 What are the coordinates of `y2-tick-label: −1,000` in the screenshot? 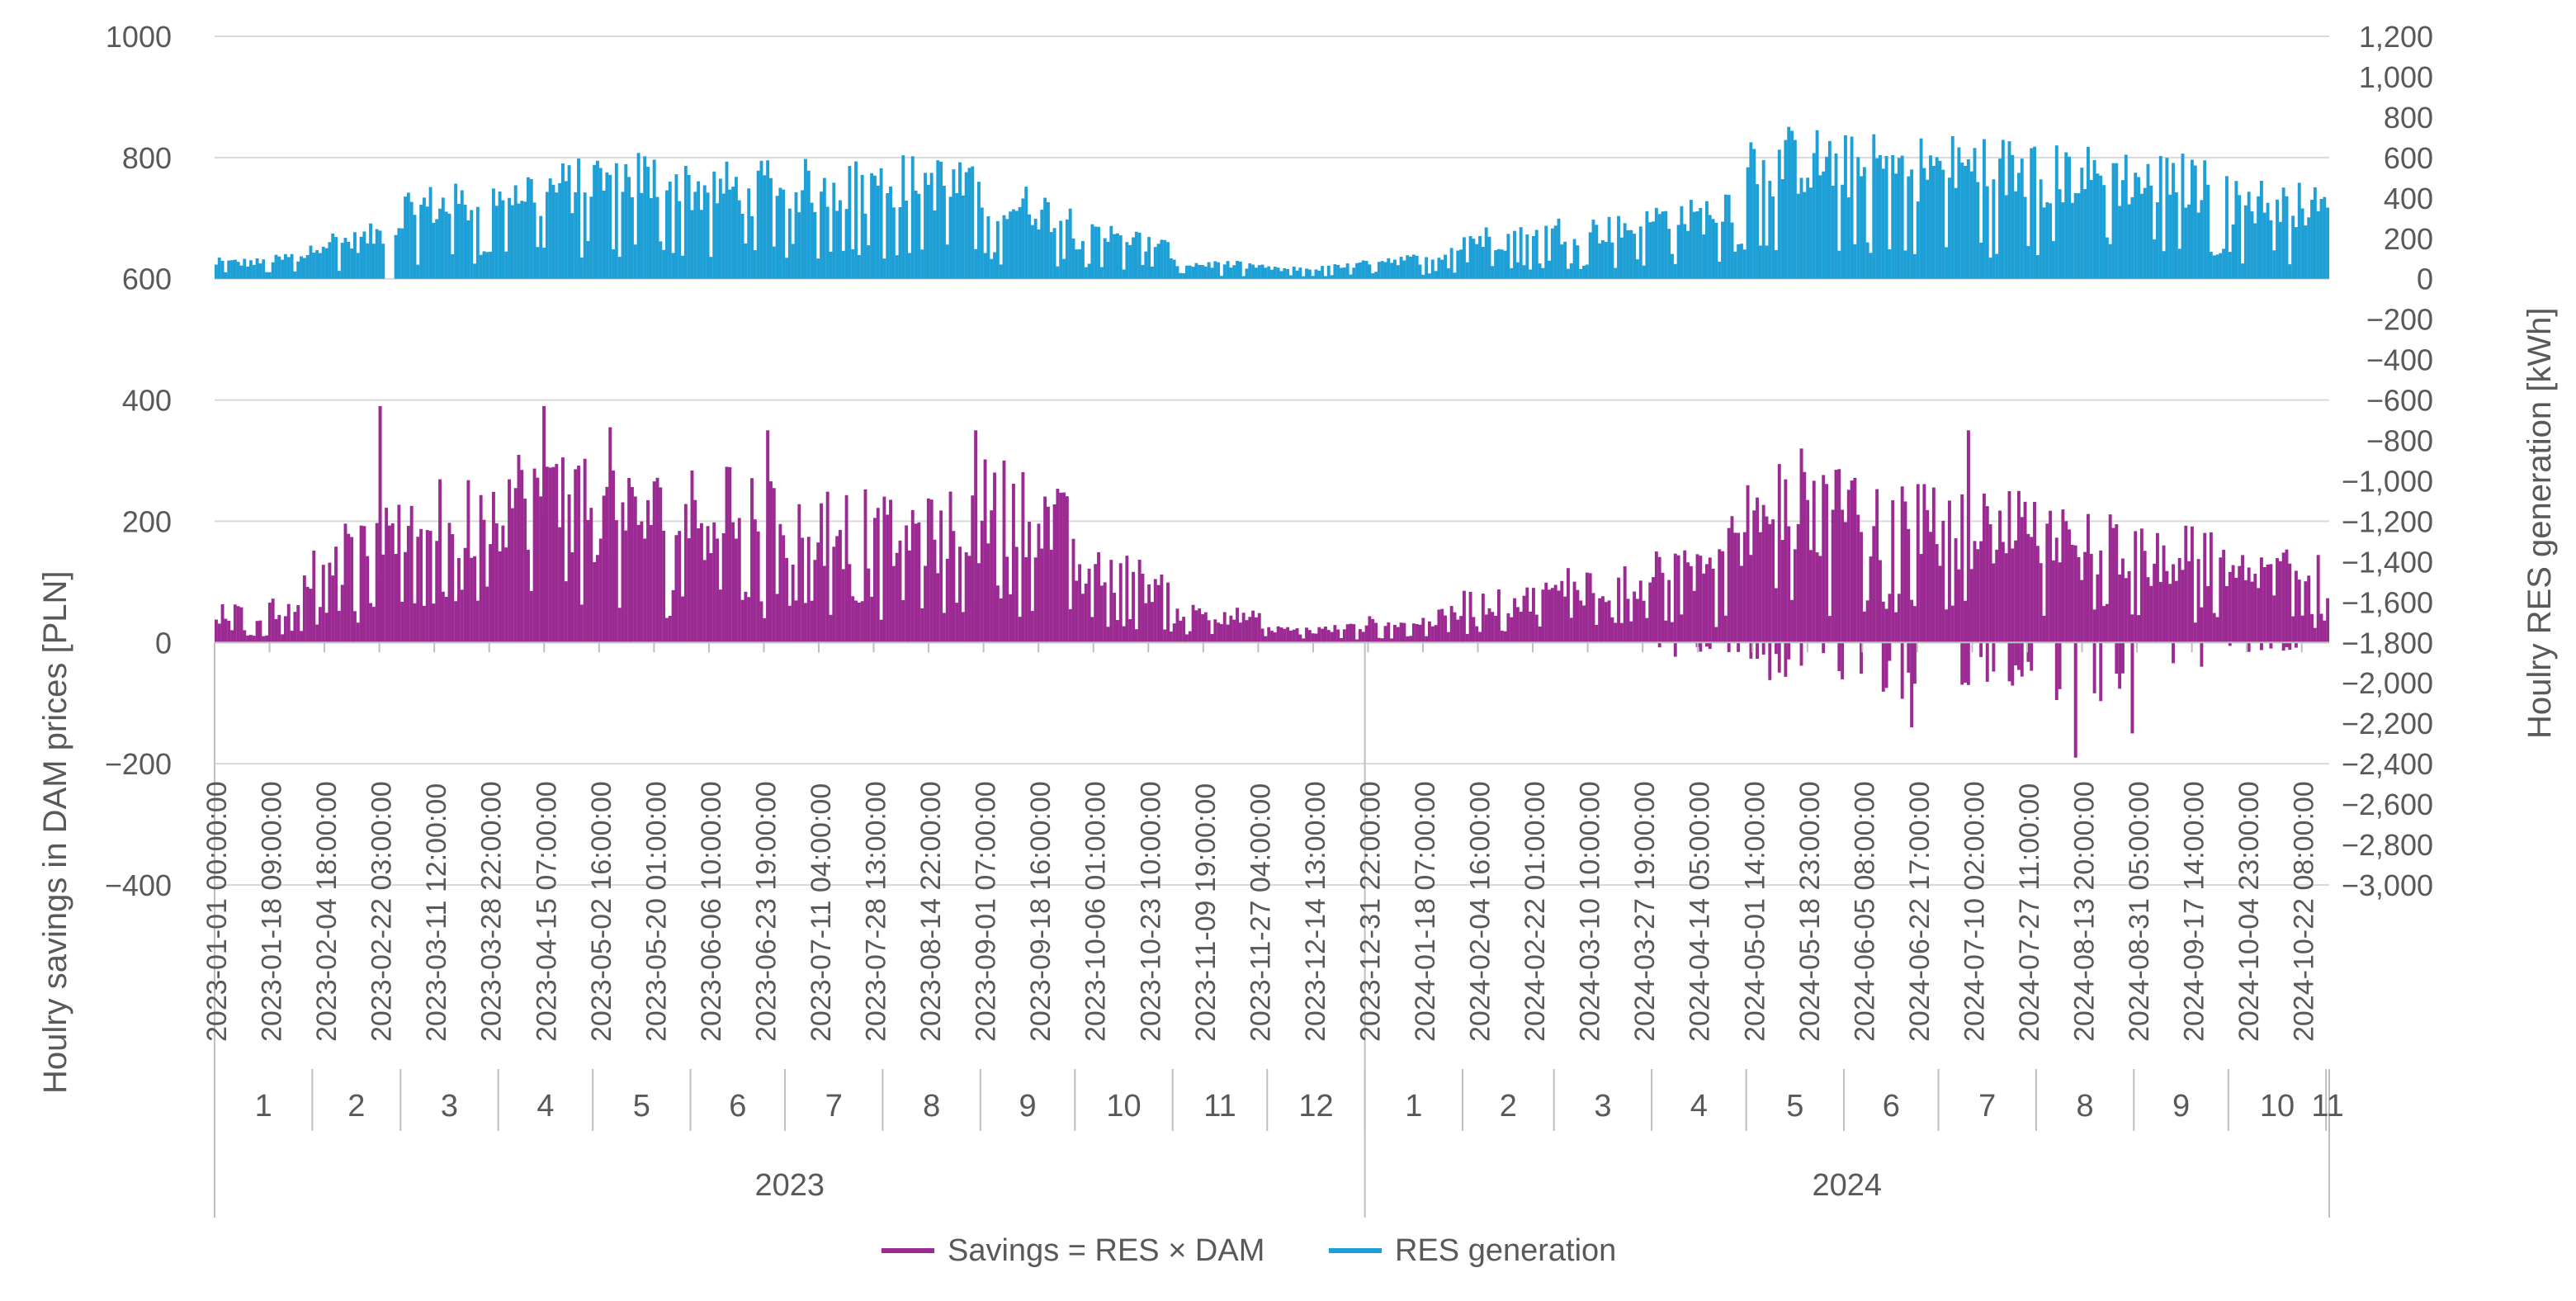 It's located at (2387, 481).